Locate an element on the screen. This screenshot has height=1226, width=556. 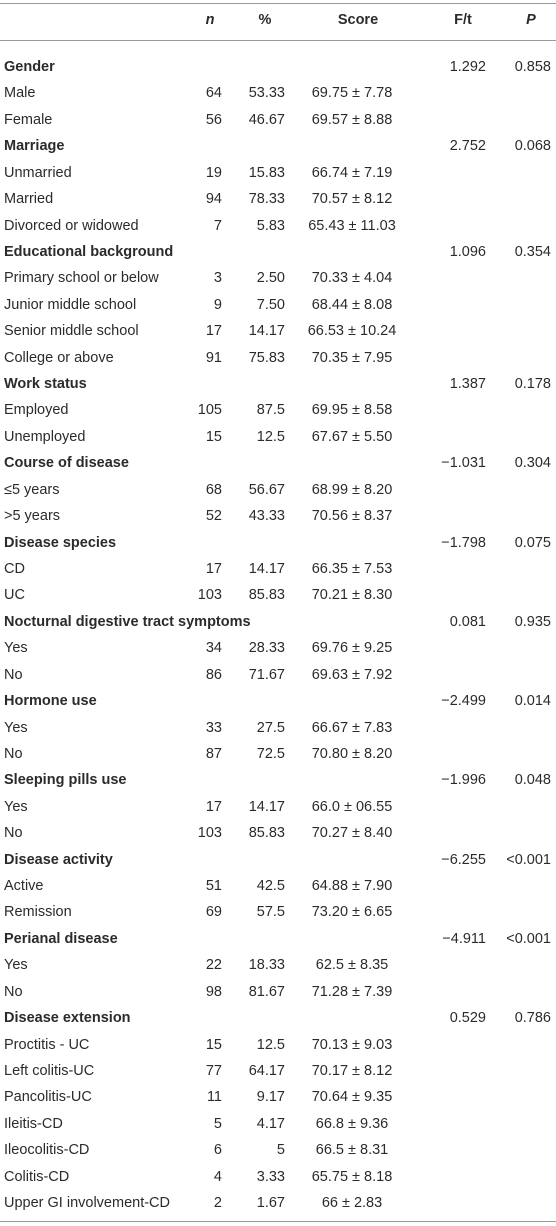
group-label: Educational background is located at coordinates (89, 251).